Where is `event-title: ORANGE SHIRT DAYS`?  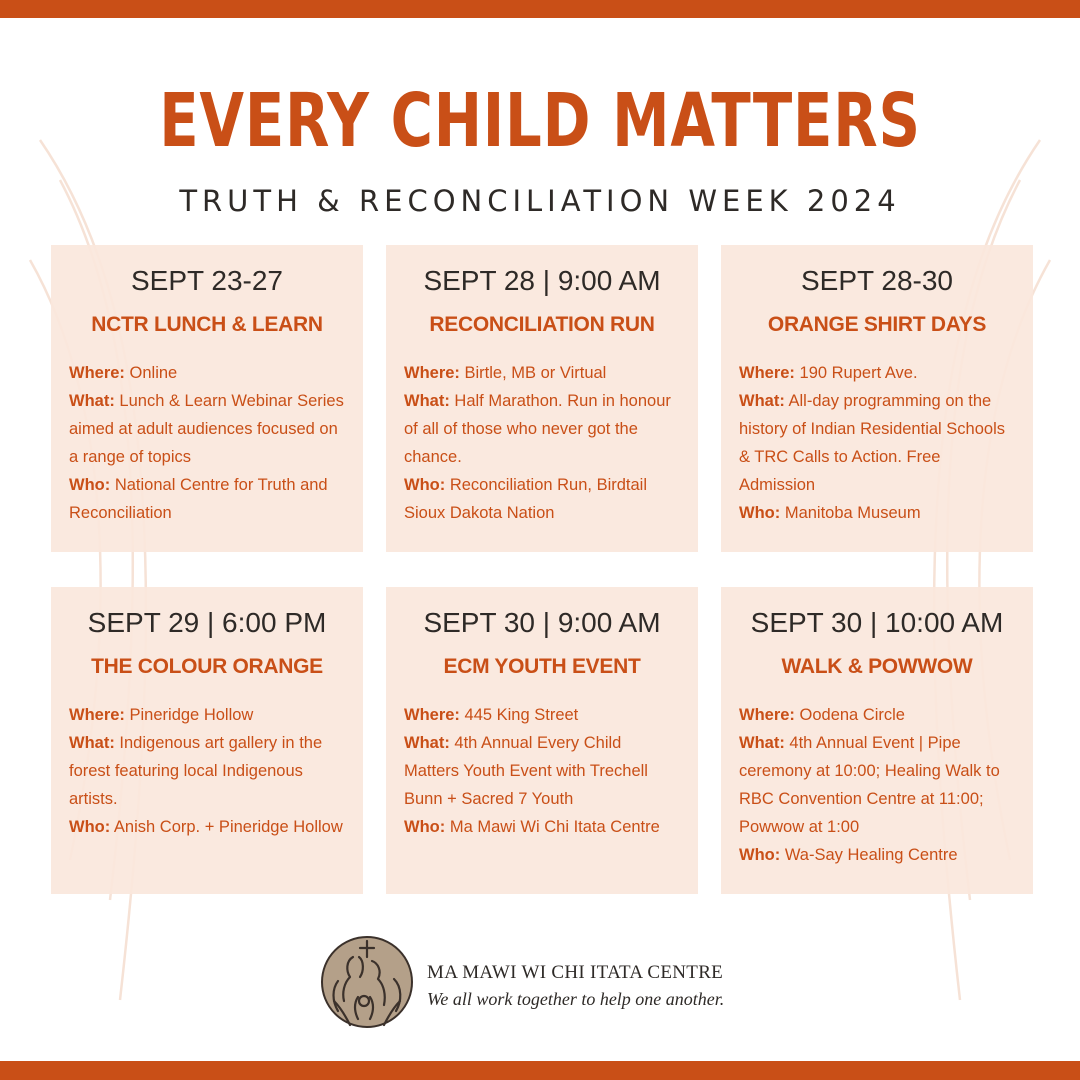
event-title: ORANGE SHIRT DAYS is located at coordinates (877, 324).